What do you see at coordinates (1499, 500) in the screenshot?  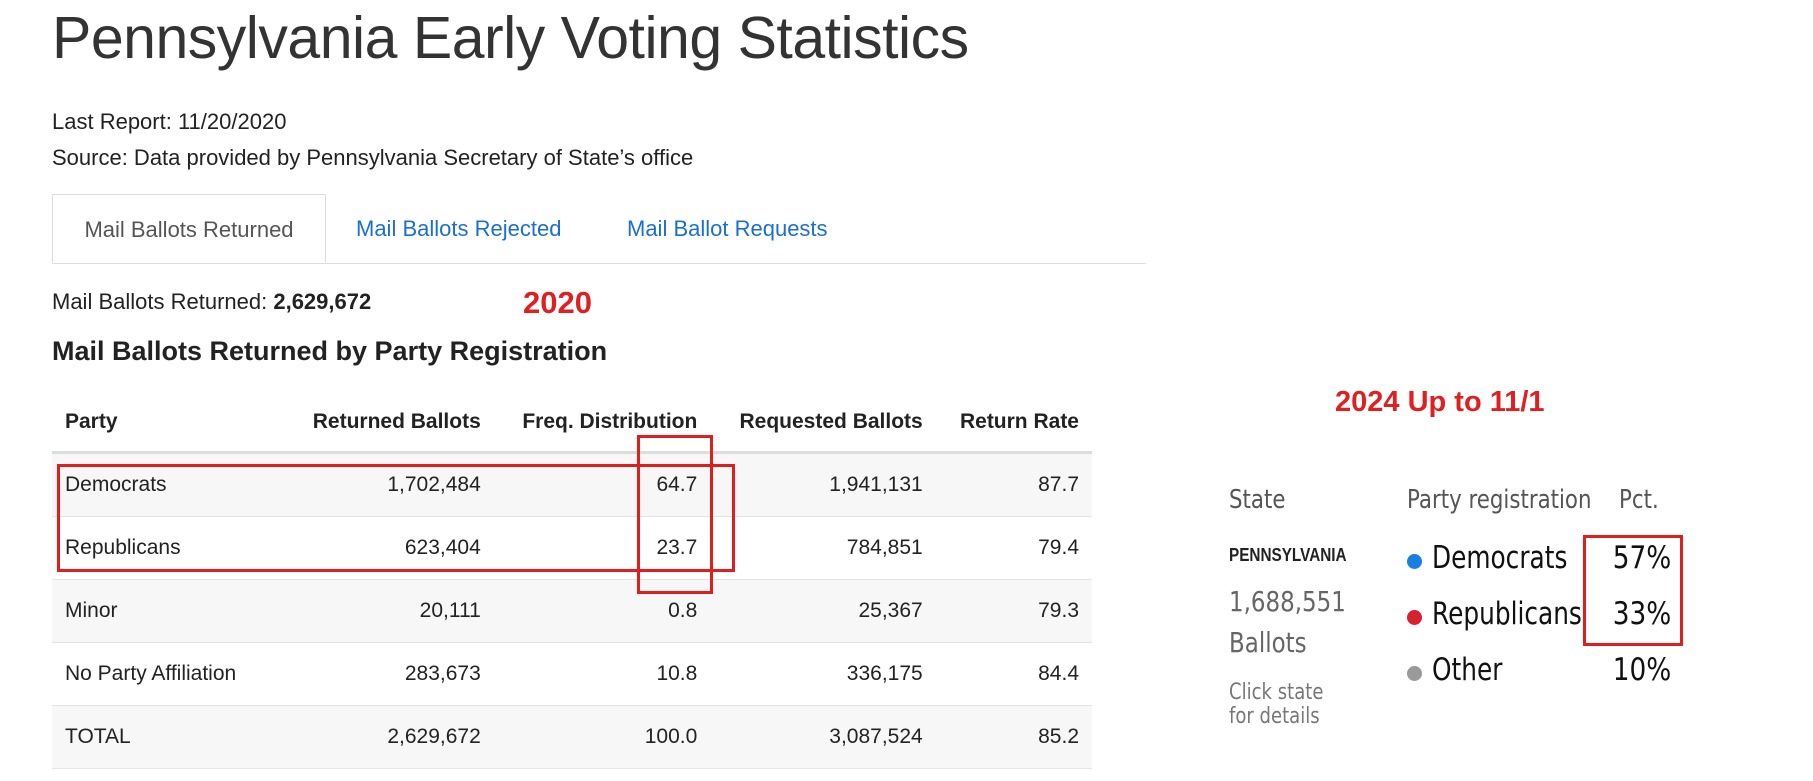 I see `widget-col-party-registration: Party registration` at bounding box center [1499, 500].